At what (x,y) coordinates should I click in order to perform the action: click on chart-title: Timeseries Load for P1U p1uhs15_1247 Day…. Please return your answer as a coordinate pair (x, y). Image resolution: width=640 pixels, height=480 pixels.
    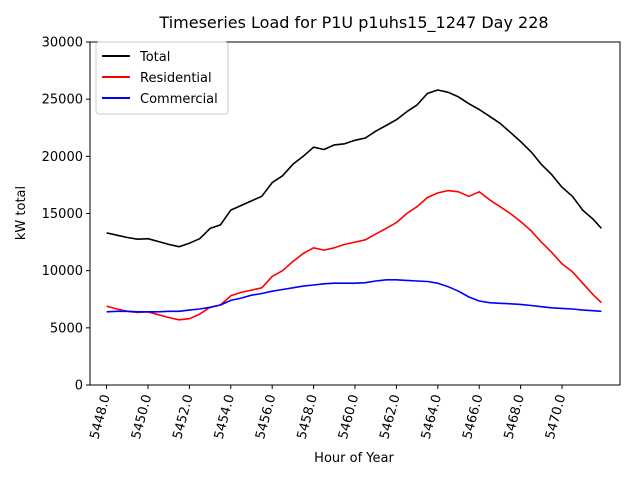
    Looking at the image, I should click on (353, 23).